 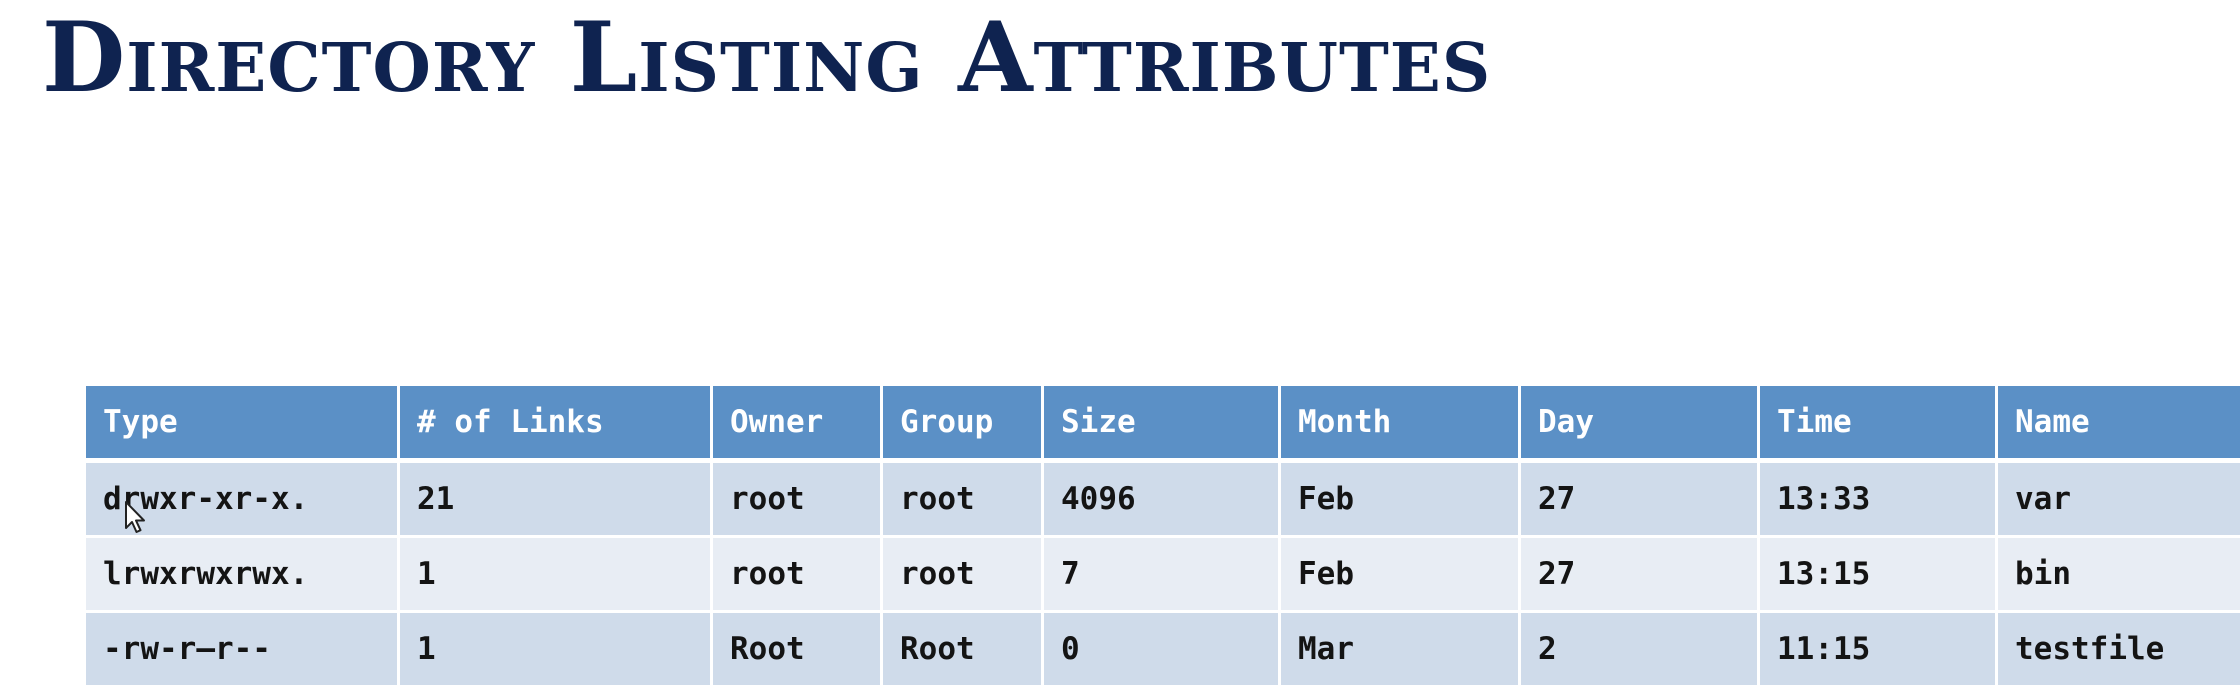 I want to click on cell-time: 13:15, so click(x=1879, y=575).